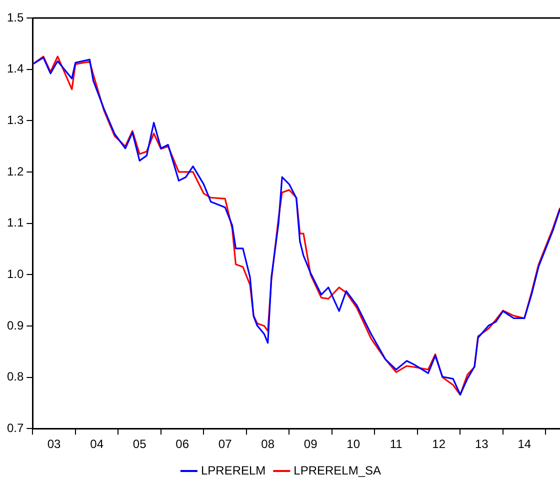  I want to click on x-tick-label: 09, so click(311, 444).